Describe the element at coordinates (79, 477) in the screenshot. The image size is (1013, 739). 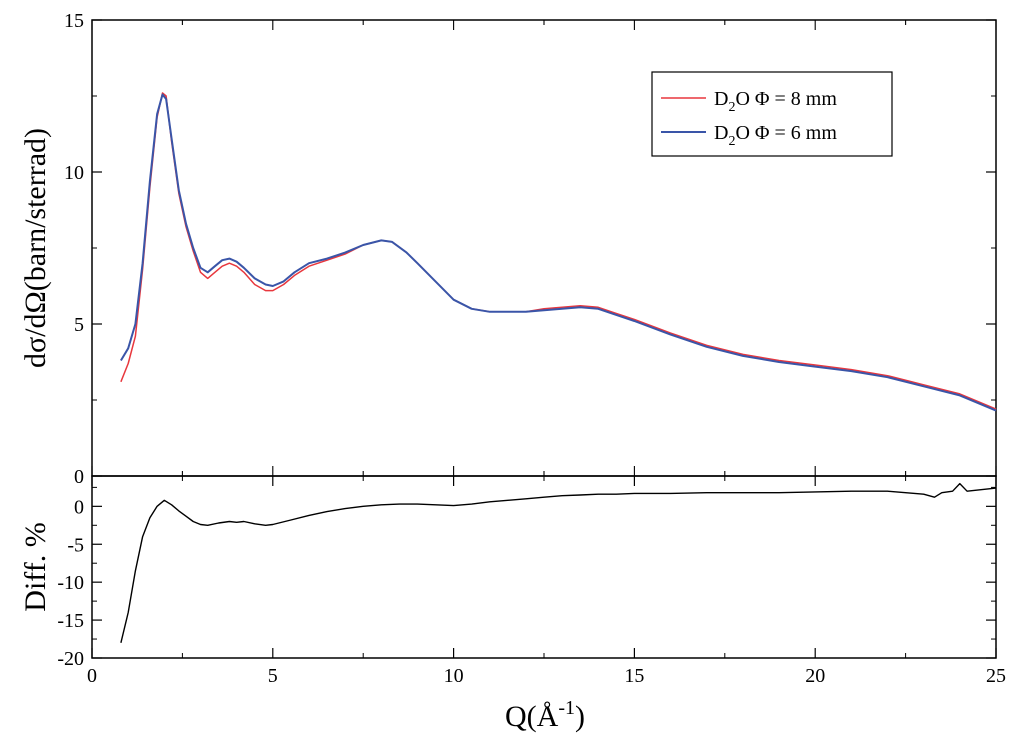
I see `top-y-tick-label: 0` at that location.